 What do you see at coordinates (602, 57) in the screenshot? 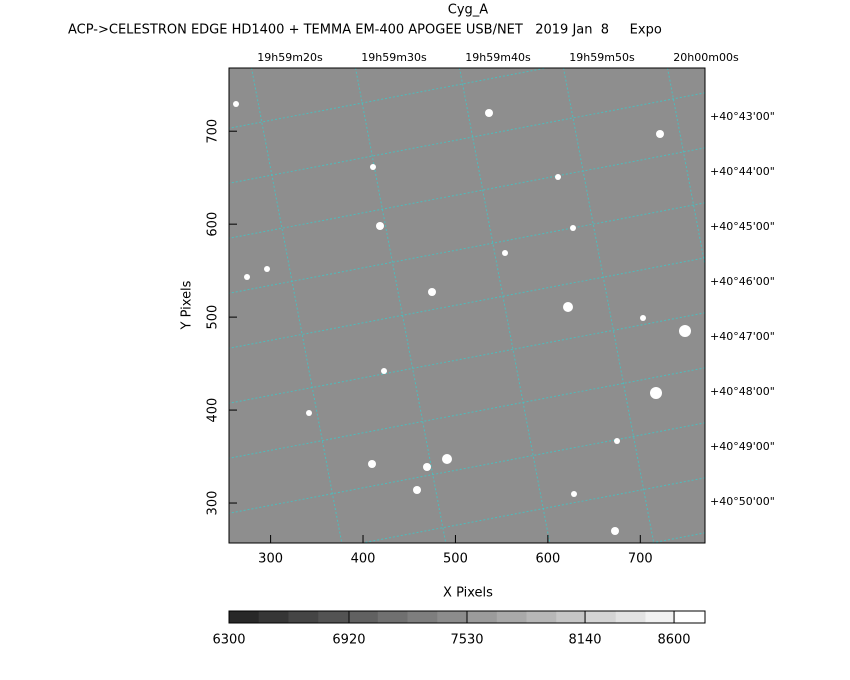
I see `ra-label: 19h59m50s` at bounding box center [602, 57].